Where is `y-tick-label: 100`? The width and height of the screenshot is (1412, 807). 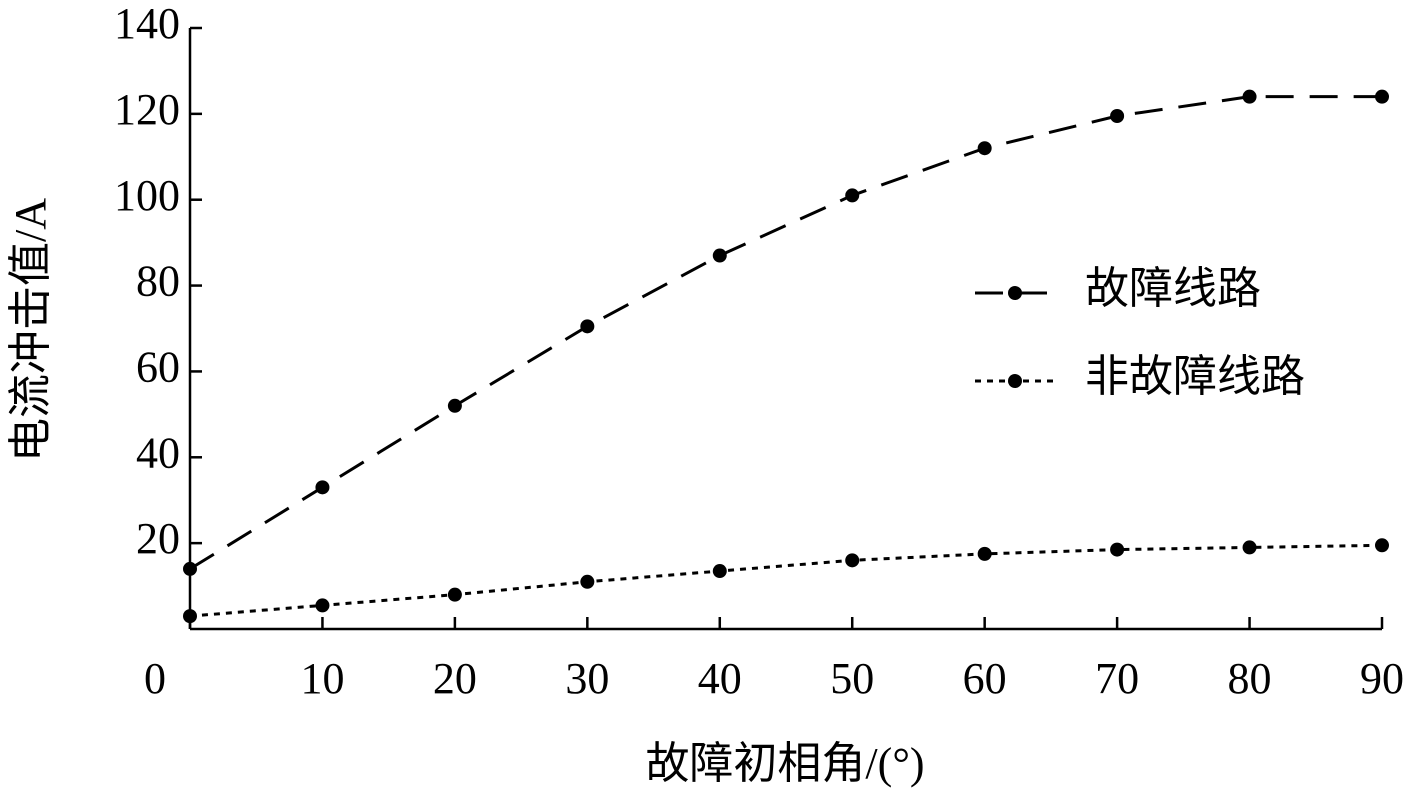 y-tick-label: 100 is located at coordinates (147, 195).